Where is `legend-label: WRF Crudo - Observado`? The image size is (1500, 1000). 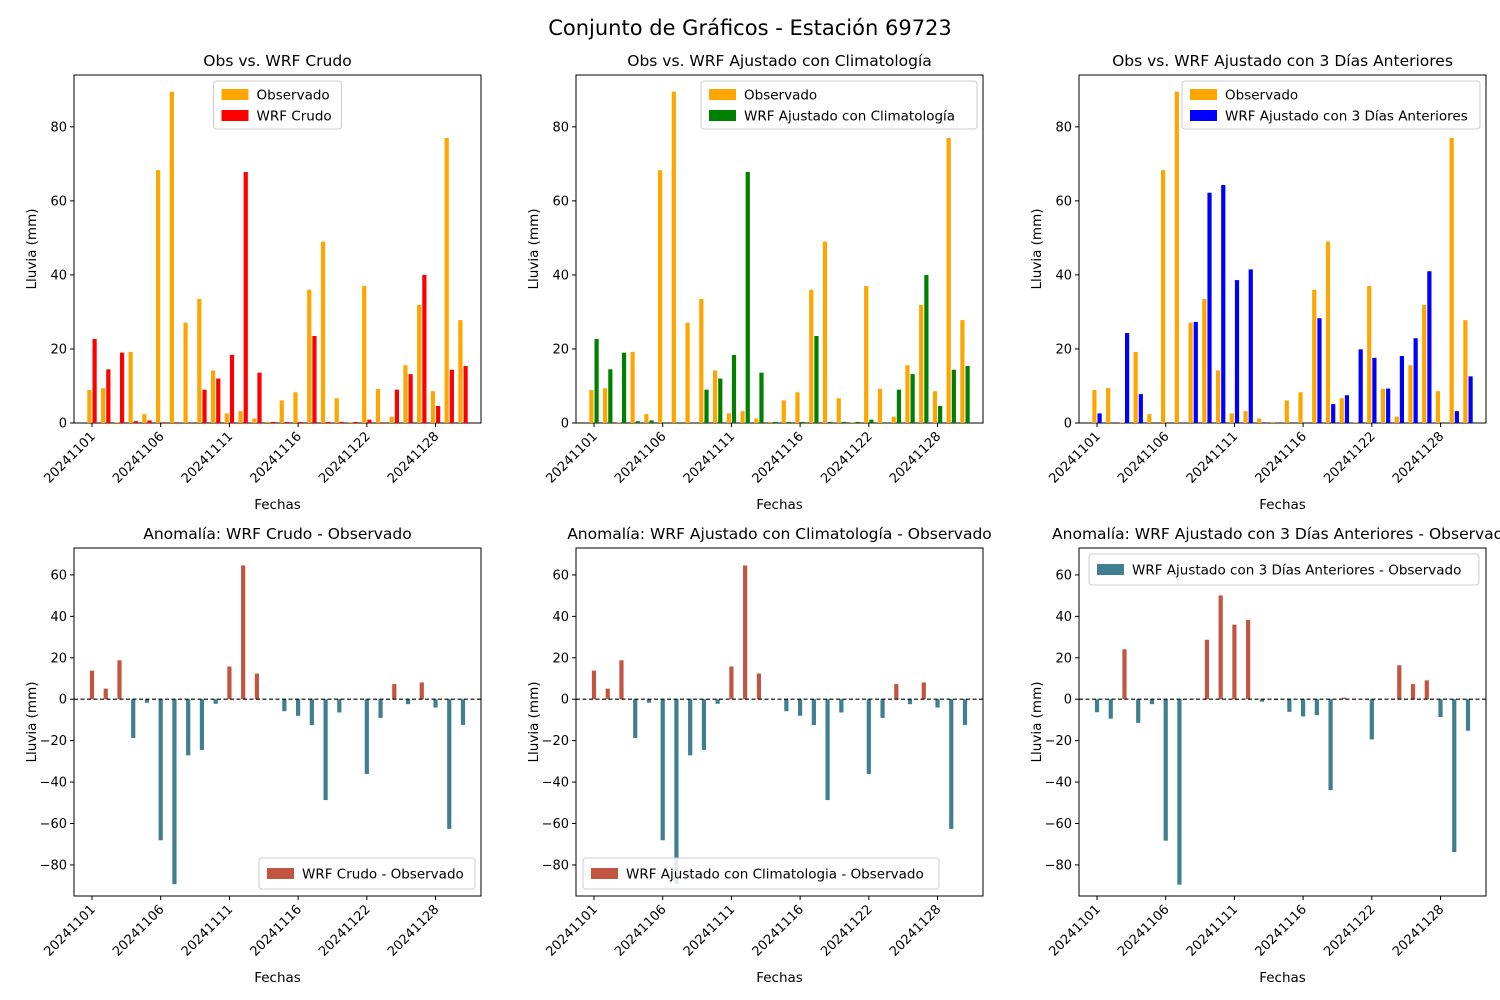
legend-label: WRF Crudo - Observado is located at coordinates (383, 875).